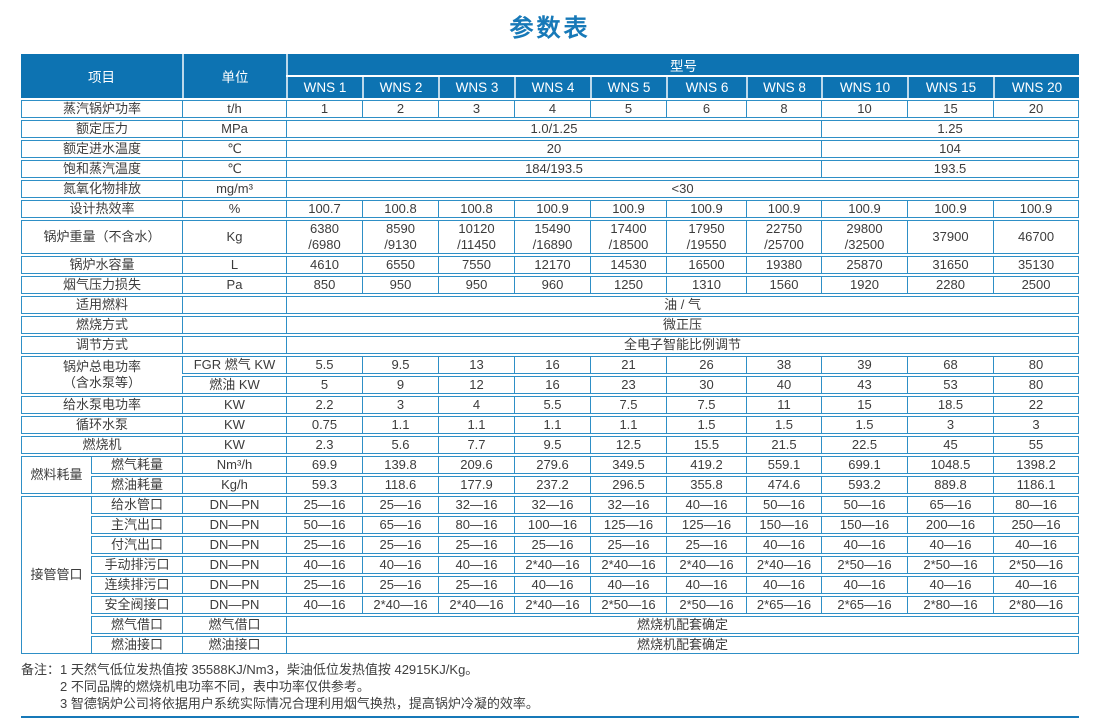 The height and width of the screenshot is (718, 1100). What do you see at coordinates (400, 265) in the screenshot?
I see `table-cell: 6550` at bounding box center [400, 265].